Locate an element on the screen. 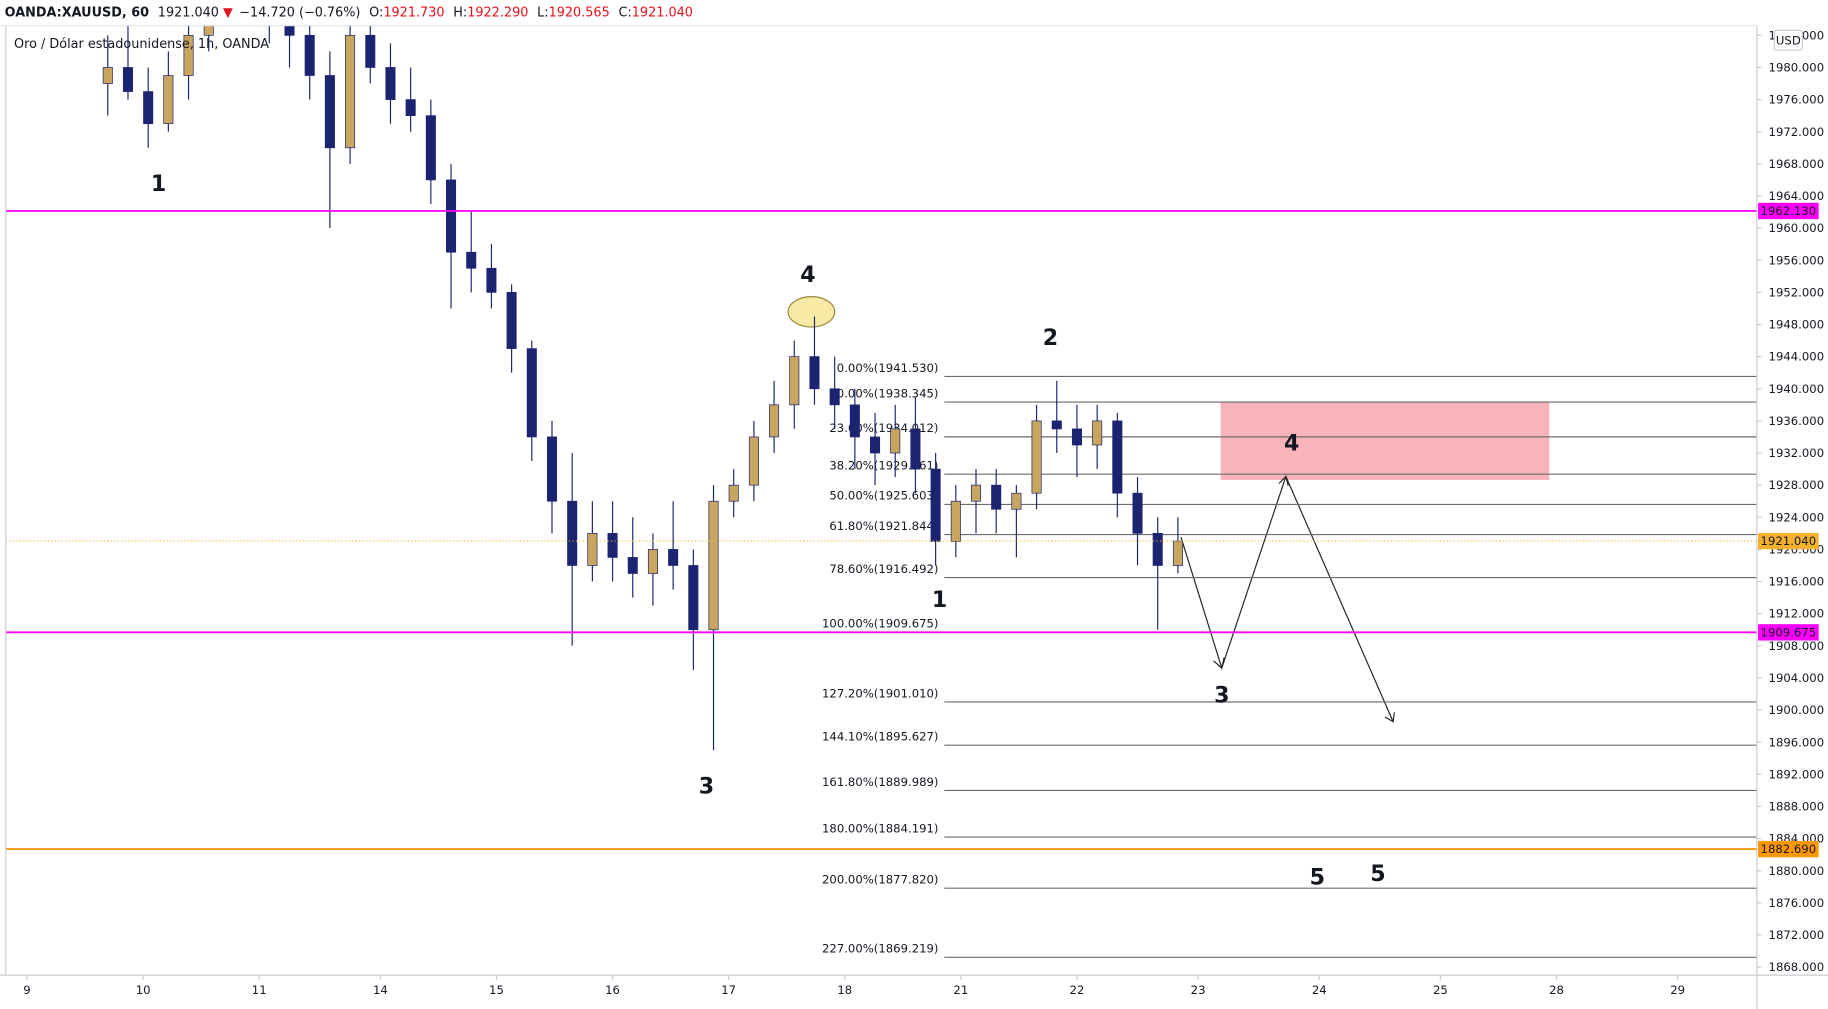  y-tick-label: 1964.000 is located at coordinates (1797, 196).